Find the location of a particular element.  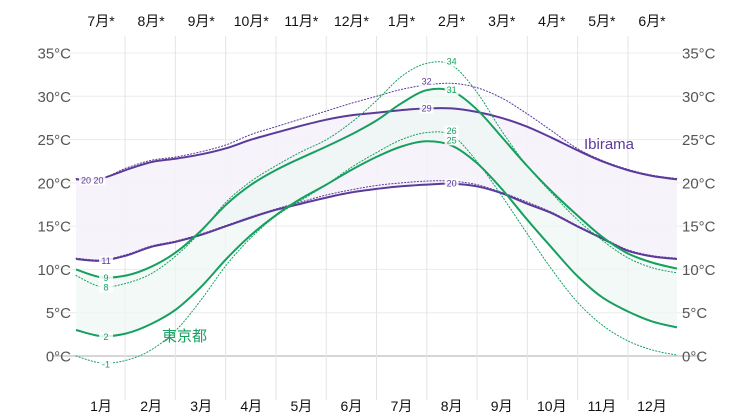

x-tick-label-bottom: 12月 is located at coordinates (652, 406).